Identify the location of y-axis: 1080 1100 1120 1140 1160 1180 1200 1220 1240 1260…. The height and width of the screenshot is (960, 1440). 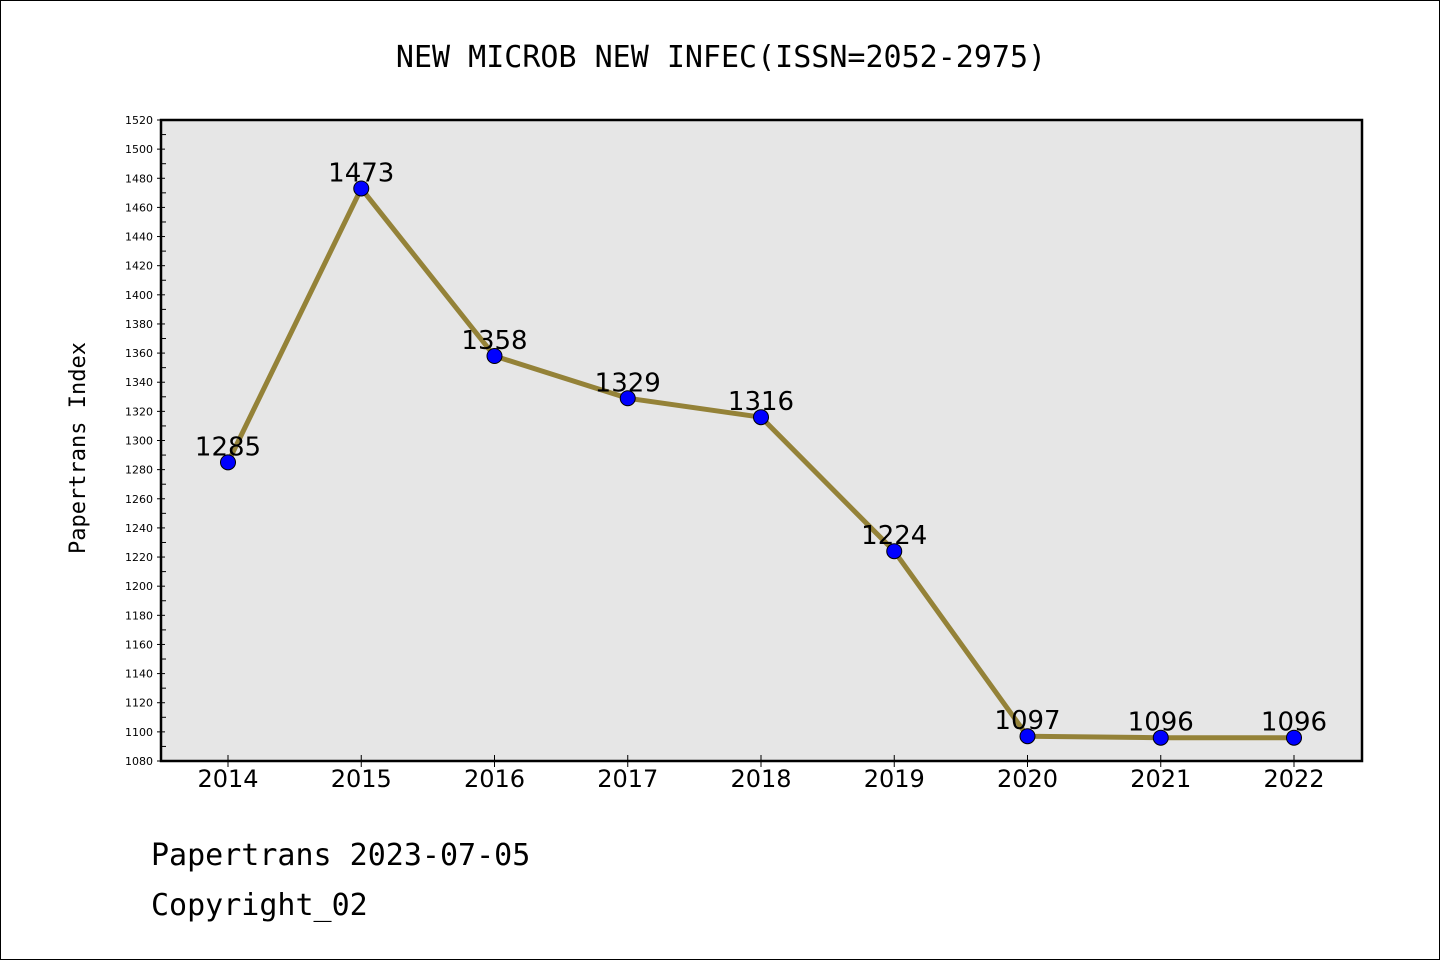
(145, 441).